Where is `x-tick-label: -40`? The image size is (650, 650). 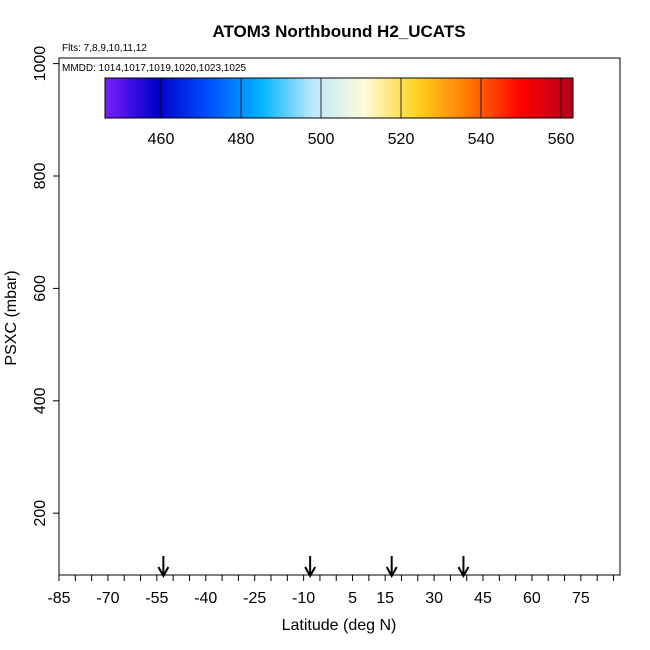
x-tick-label: -40 is located at coordinates (205, 598).